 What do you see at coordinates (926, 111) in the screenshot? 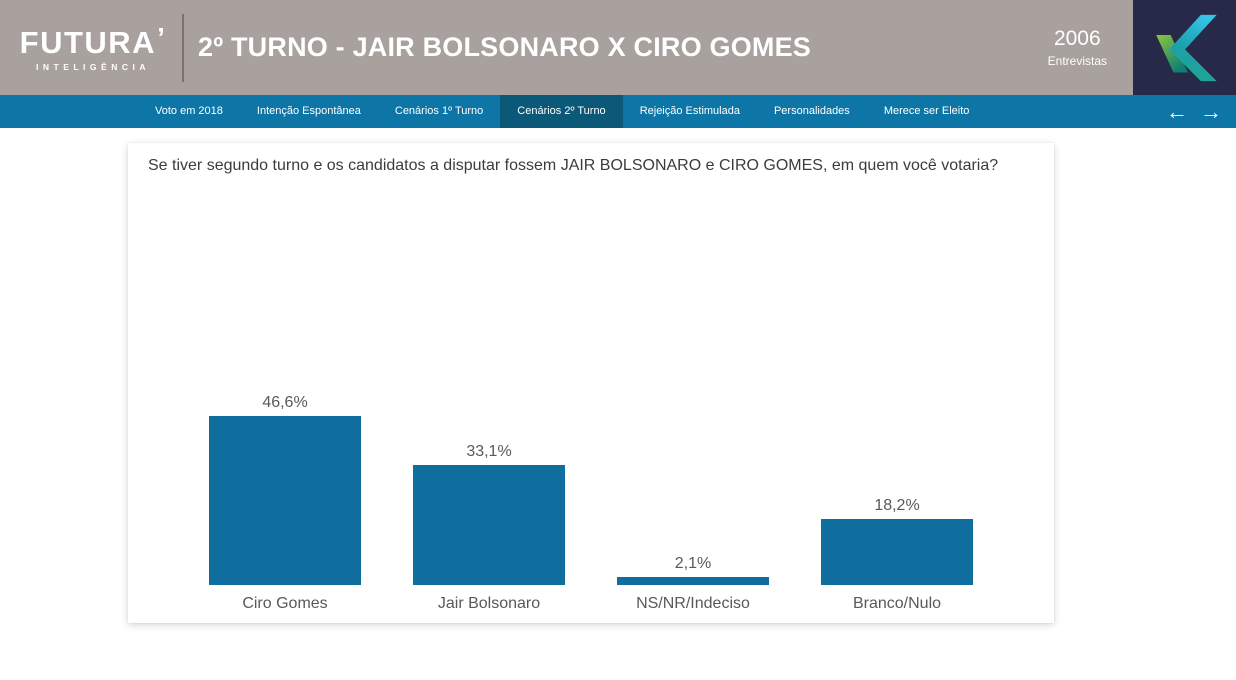
I see `nav-tab-merece-ser-eleito: Merece ser Eleito` at bounding box center [926, 111].